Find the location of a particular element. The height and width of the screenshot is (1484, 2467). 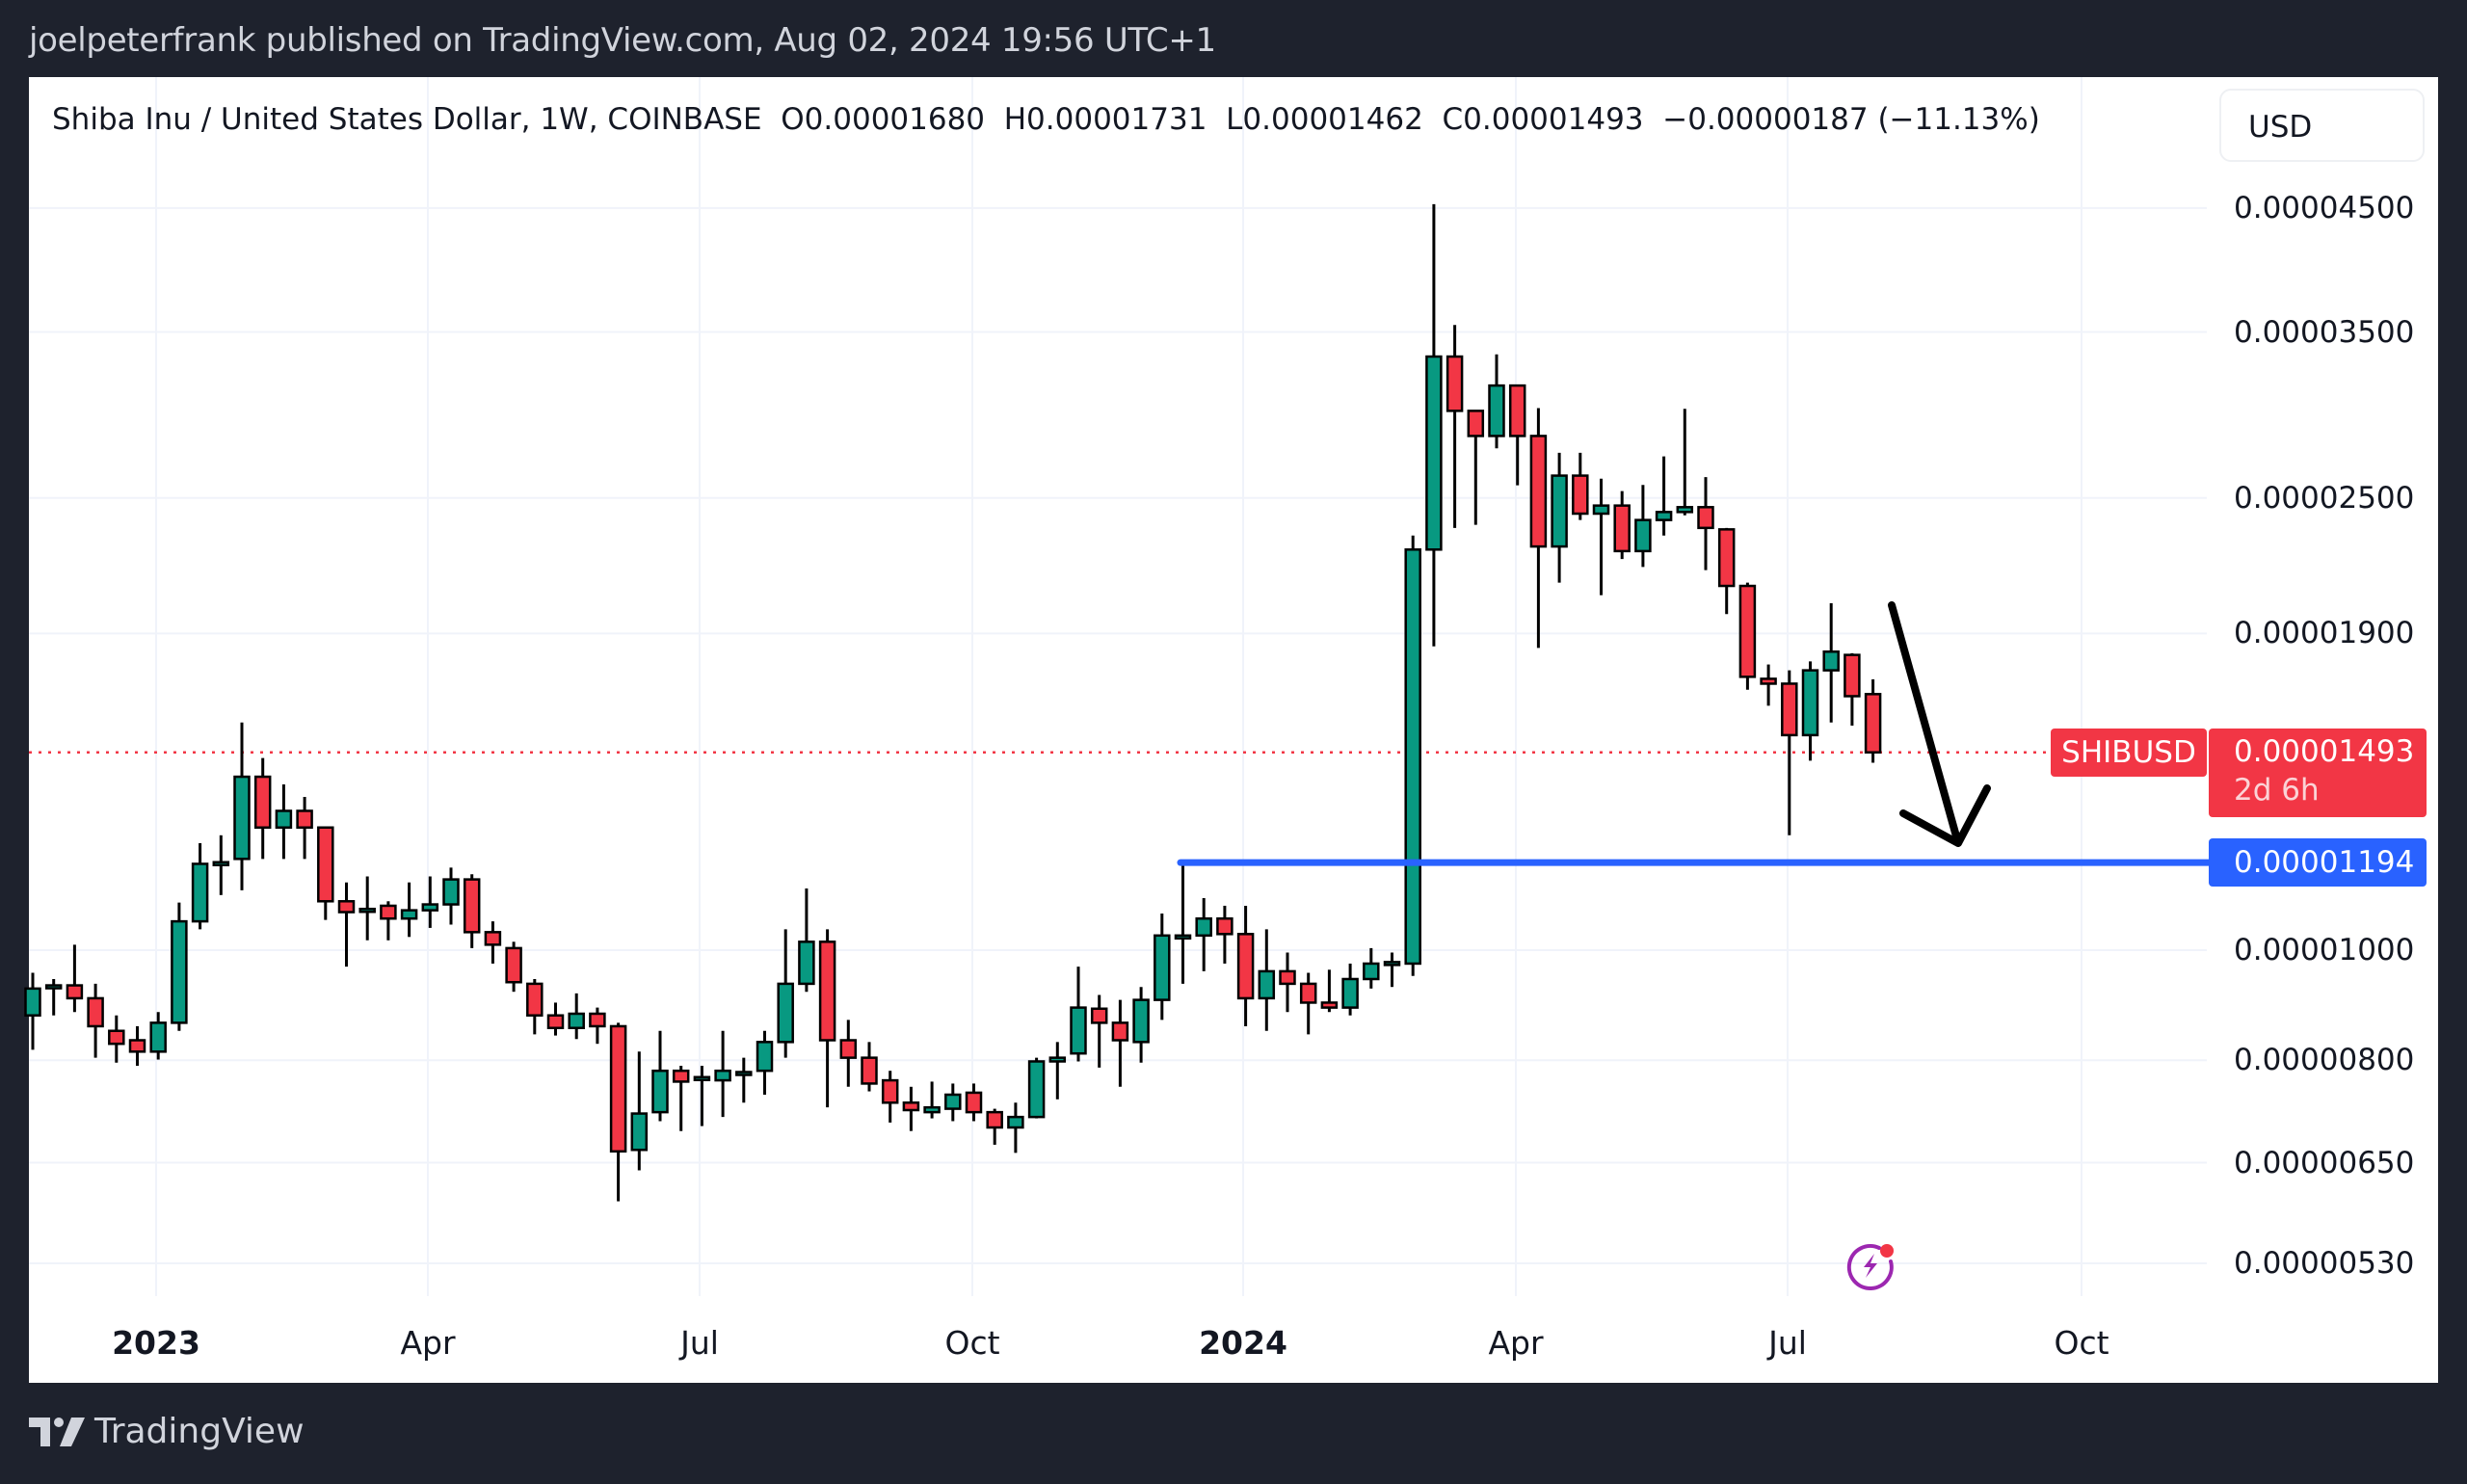

ohlc-close: C0.00001493 is located at coordinates (1543, 119).